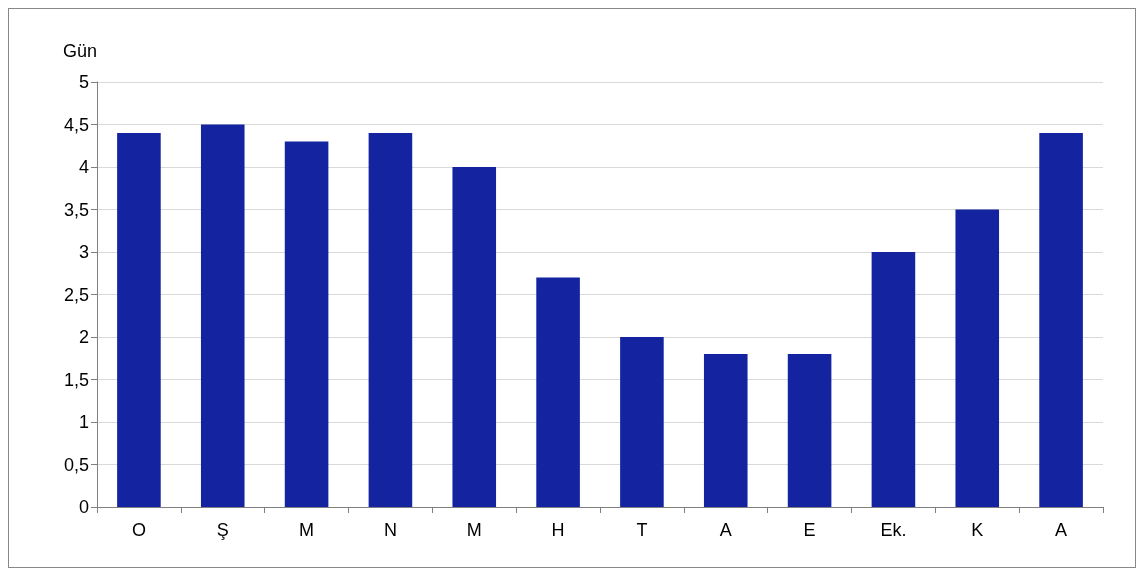 This screenshot has height=578, width=1146. I want to click on y-tick-label: 1,5, so click(76, 379).